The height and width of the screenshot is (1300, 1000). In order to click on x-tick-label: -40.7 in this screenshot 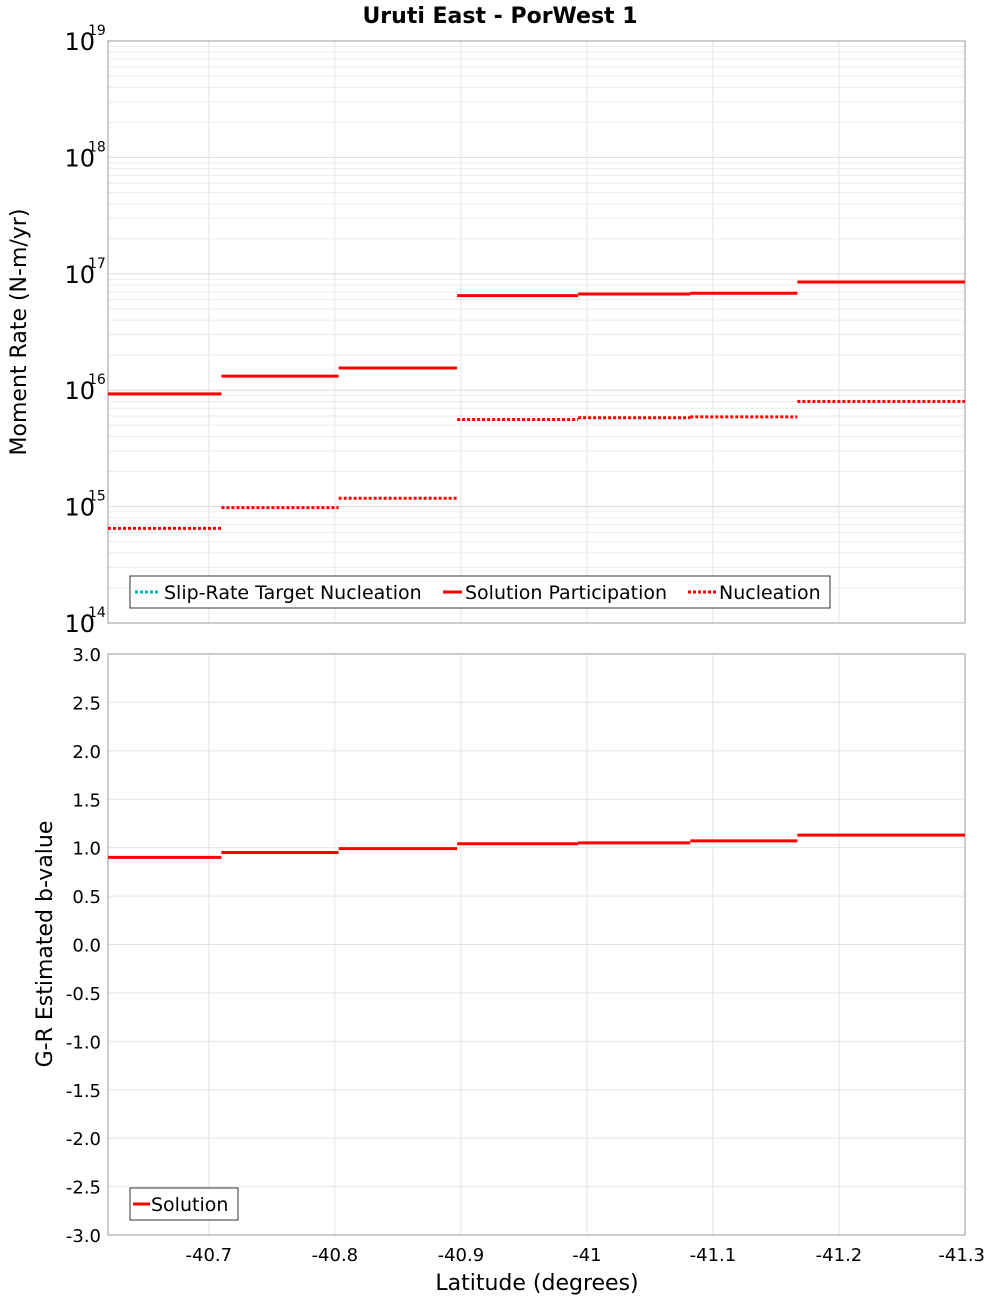, I will do `click(209, 1255)`.